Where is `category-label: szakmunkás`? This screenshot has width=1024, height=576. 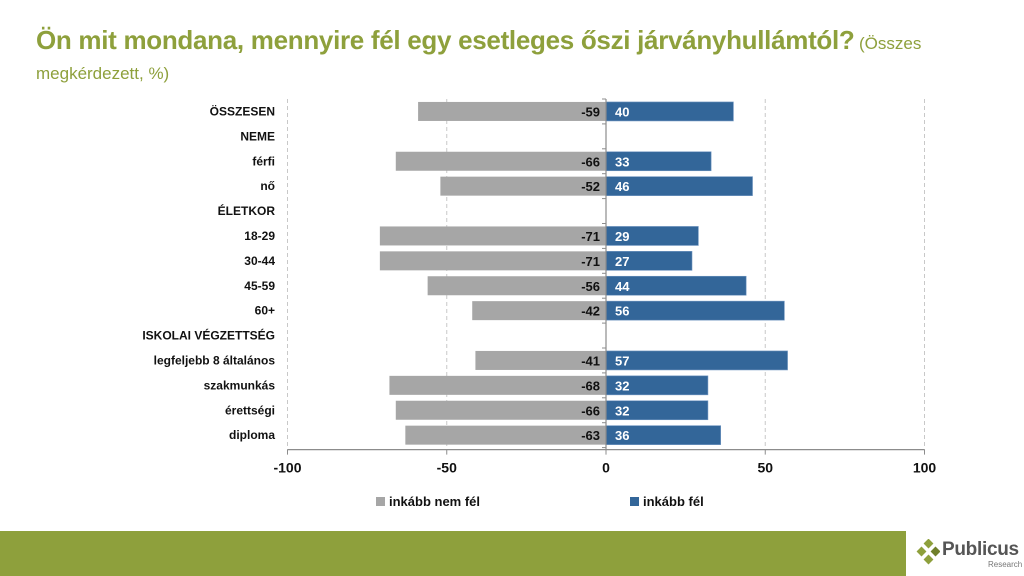 category-label: szakmunkás is located at coordinates (240, 385).